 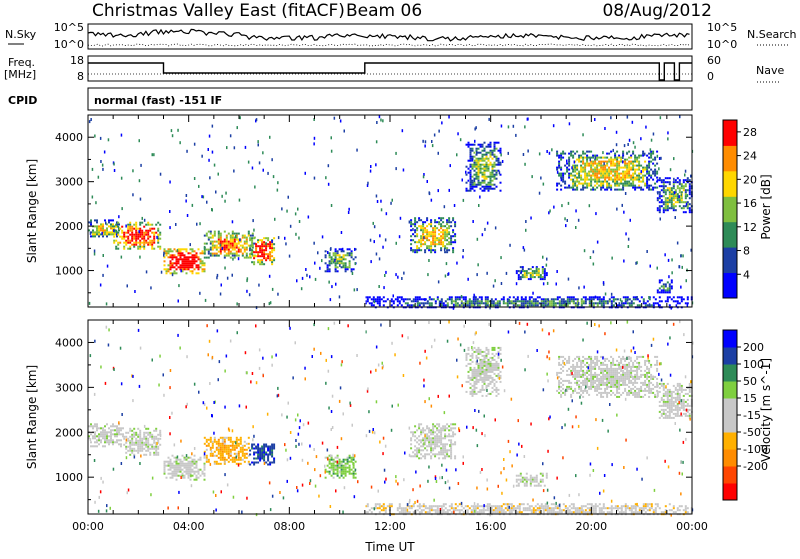 What do you see at coordinates (730, 286) in the screenshot?
I see `power-colorbar-segment` at bounding box center [730, 286].